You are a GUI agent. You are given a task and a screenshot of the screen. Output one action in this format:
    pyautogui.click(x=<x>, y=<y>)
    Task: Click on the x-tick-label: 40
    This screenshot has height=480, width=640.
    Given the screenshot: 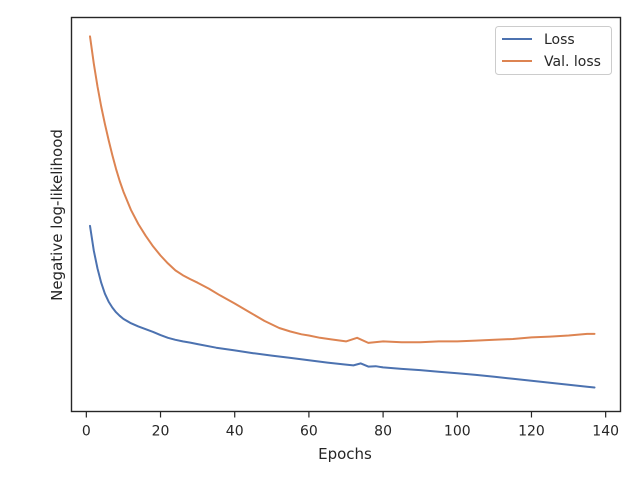 What is the action you would take?
    pyautogui.click(x=235, y=432)
    